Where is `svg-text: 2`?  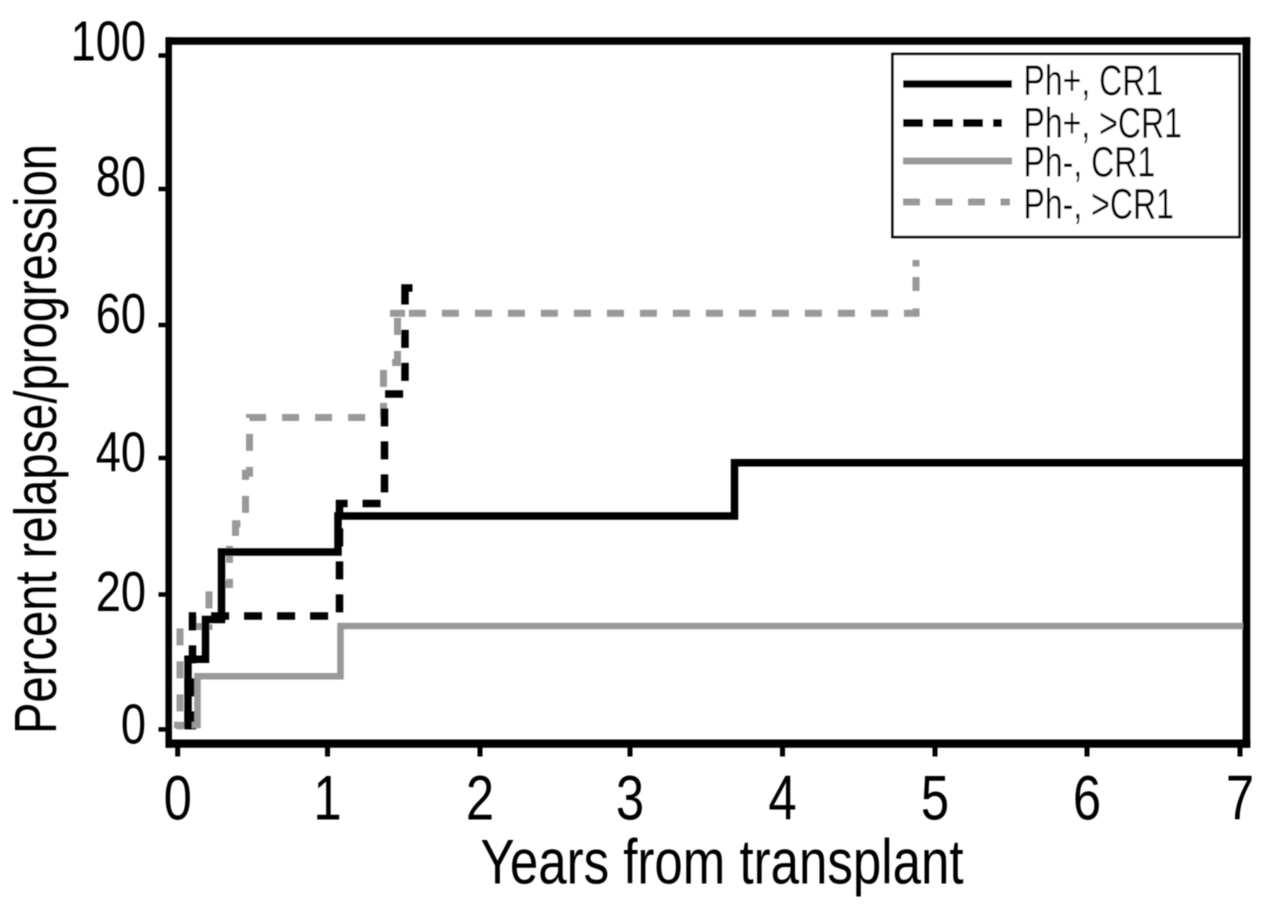 svg-text: 2 is located at coordinates (480, 798).